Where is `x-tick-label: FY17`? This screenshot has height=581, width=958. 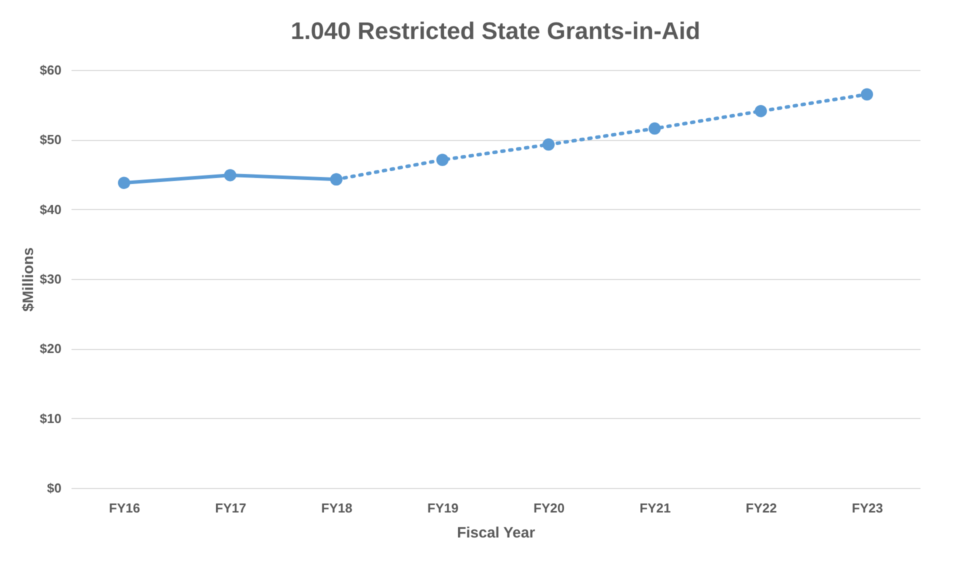
x-tick-label: FY17 is located at coordinates (230, 508).